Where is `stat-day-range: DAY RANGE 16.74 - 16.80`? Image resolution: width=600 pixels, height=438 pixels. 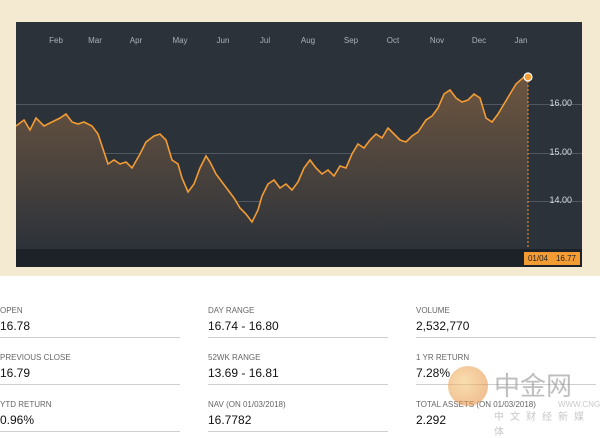 stat-day-range: DAY RANGE 16.74 - 16.80 is located at coordinates (298, 322).